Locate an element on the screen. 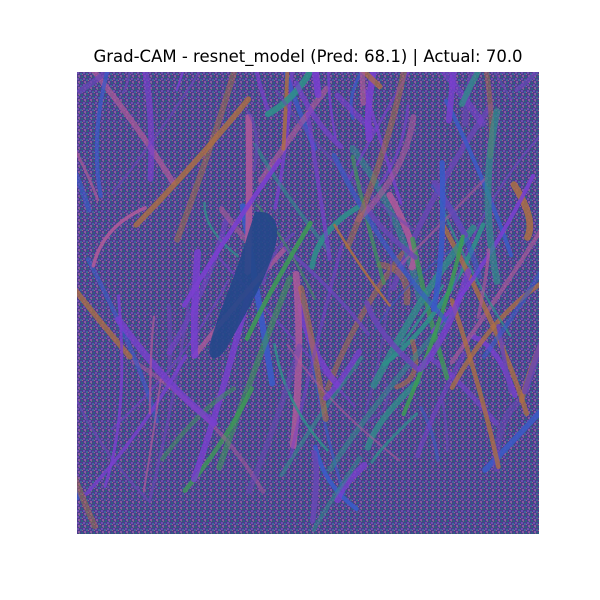  dark-blue-region is located at coordinates (243, 285).